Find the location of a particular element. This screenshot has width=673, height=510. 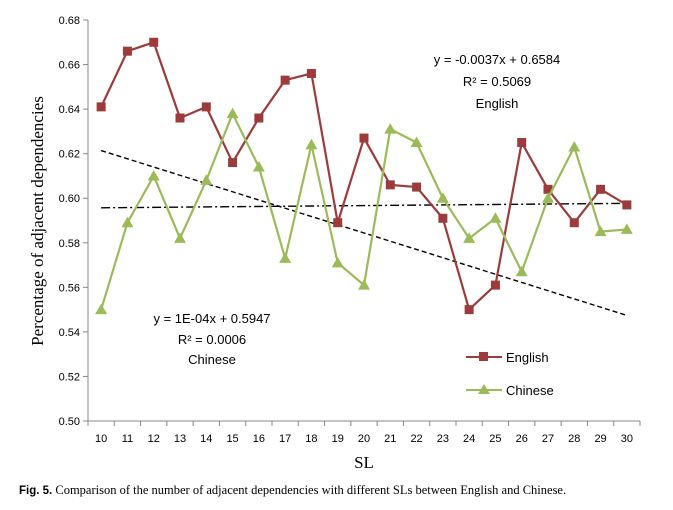

legend: English Chinese is located at coordinates (510, 374).